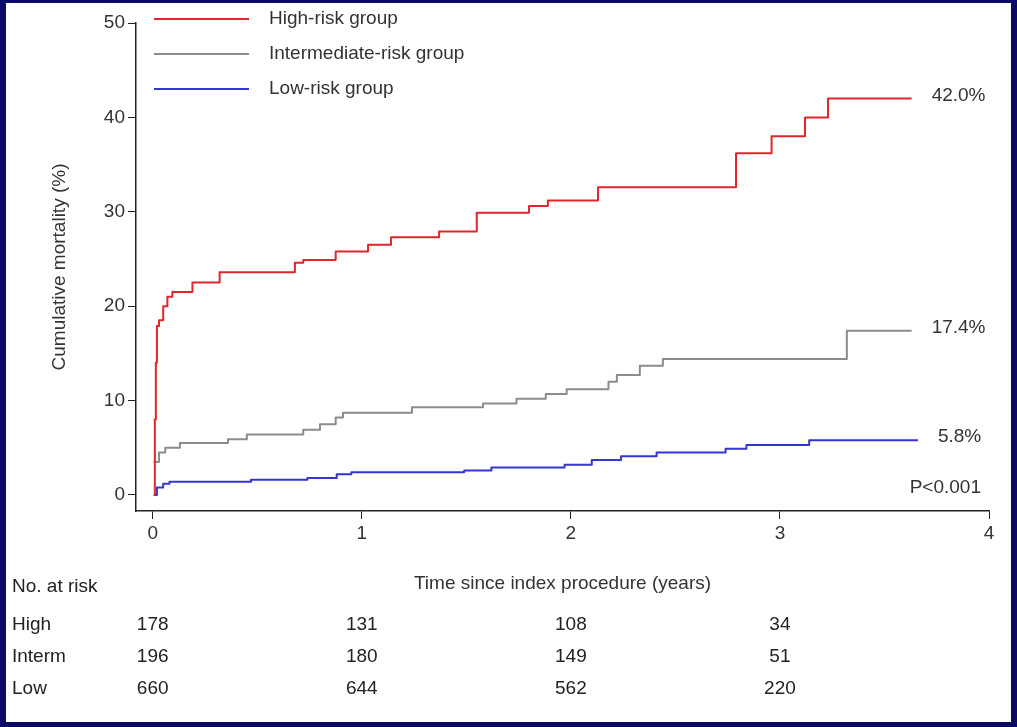 This screenshot has width=1017, height=727. What do you see at coordinates (333, 18) in the screenshot?
I see `legend-label: High-risk group` at bounding box center [333, 18].